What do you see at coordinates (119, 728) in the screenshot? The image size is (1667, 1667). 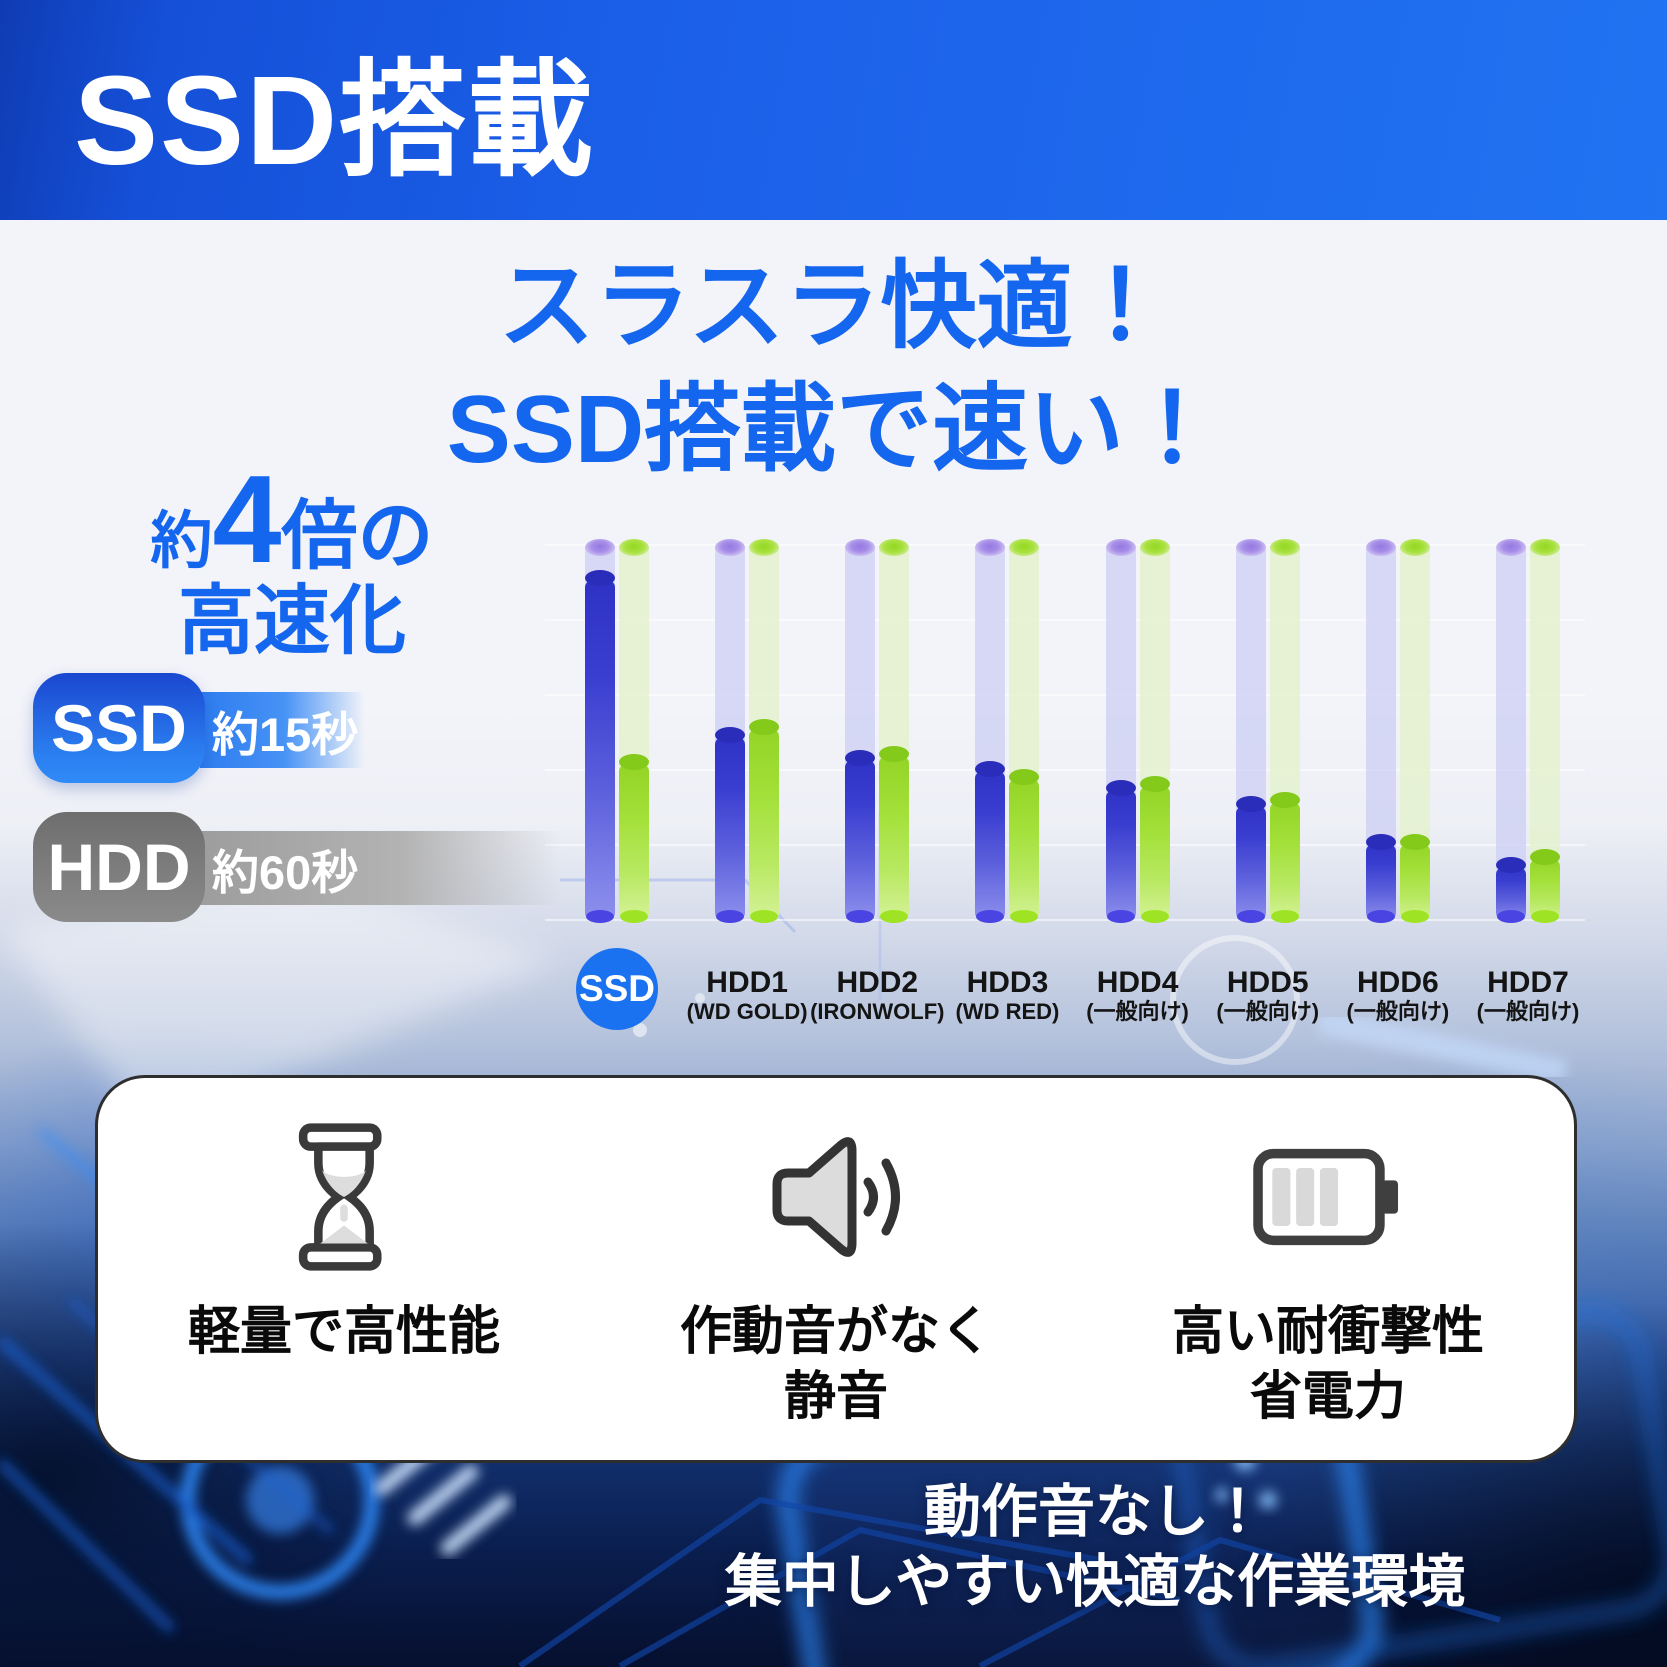 I see `ssd-badge: SSD` at bounding box center [119, 728].